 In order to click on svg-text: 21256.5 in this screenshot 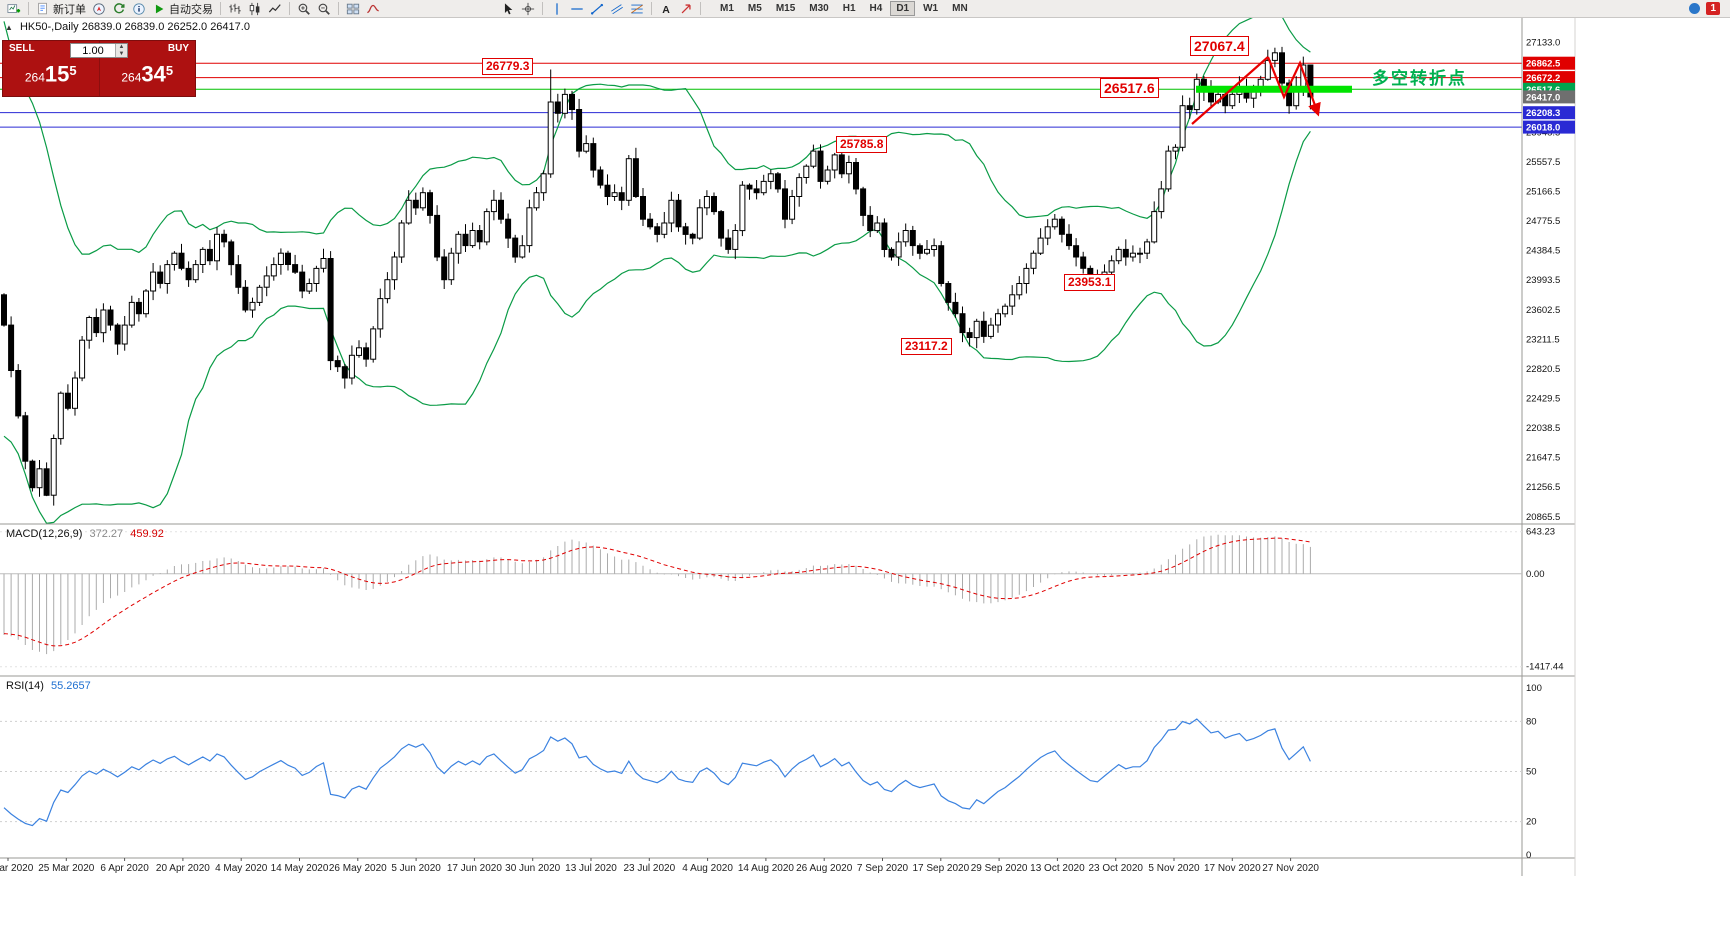, I will do `click(1543, 487)`.